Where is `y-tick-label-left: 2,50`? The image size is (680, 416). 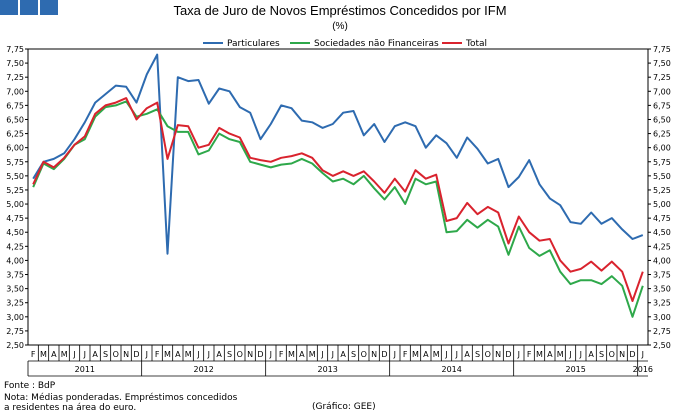 y-tick-label-left: 2,50 is located at coordinates (15, 345).